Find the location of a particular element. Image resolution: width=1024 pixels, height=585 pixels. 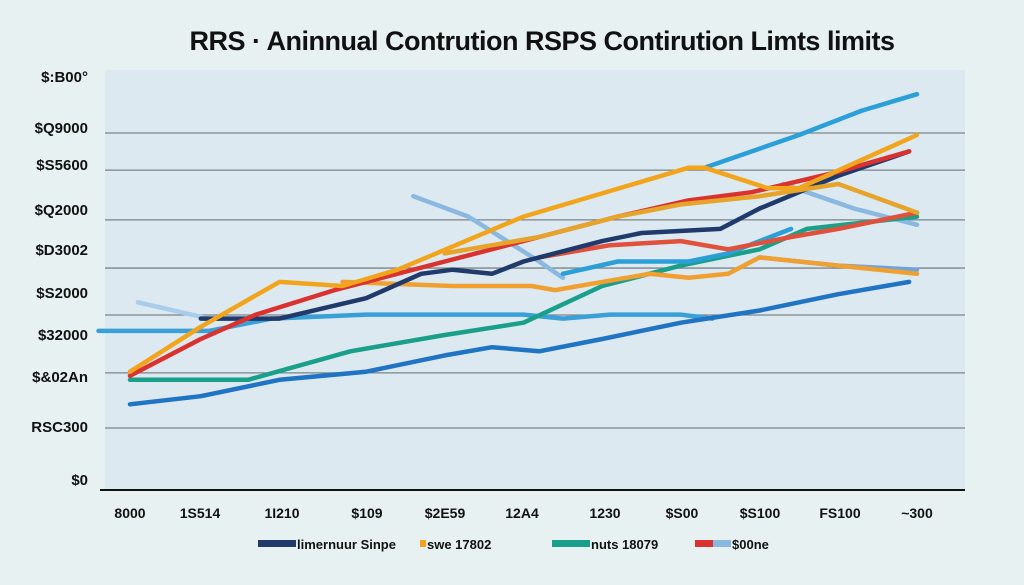

legend-item: $00ne is located at coordinates (732, 544).